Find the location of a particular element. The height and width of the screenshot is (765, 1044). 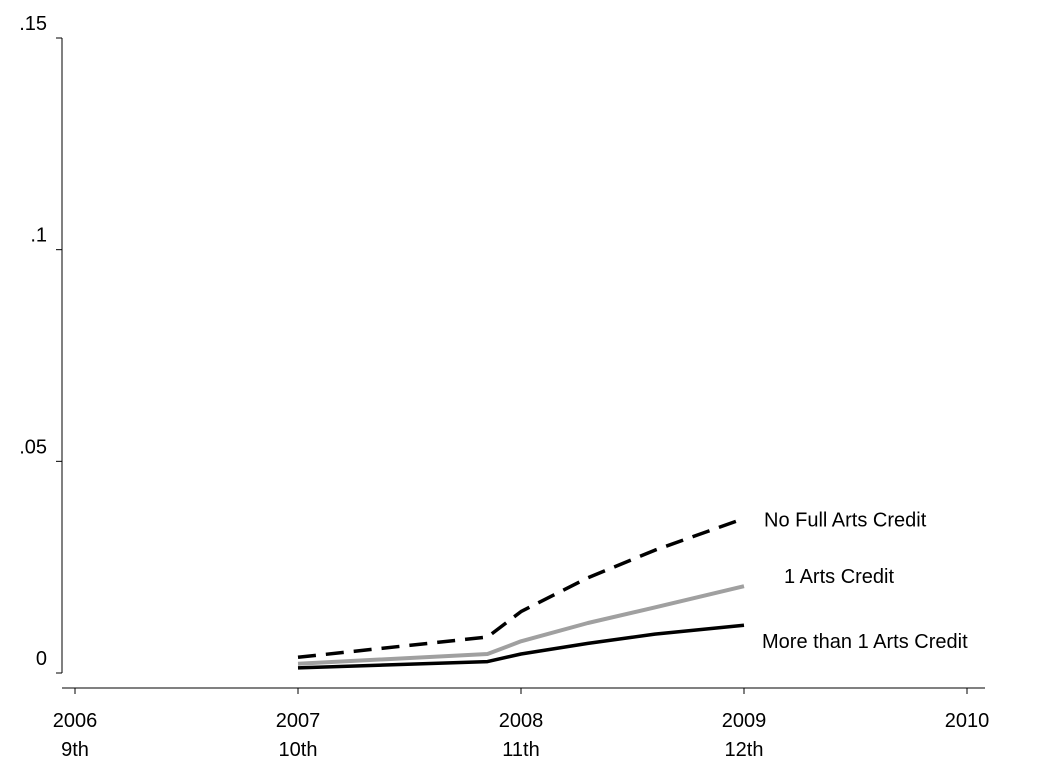

x-tick-label-year: 2008 is located at coordinates (521, 721).